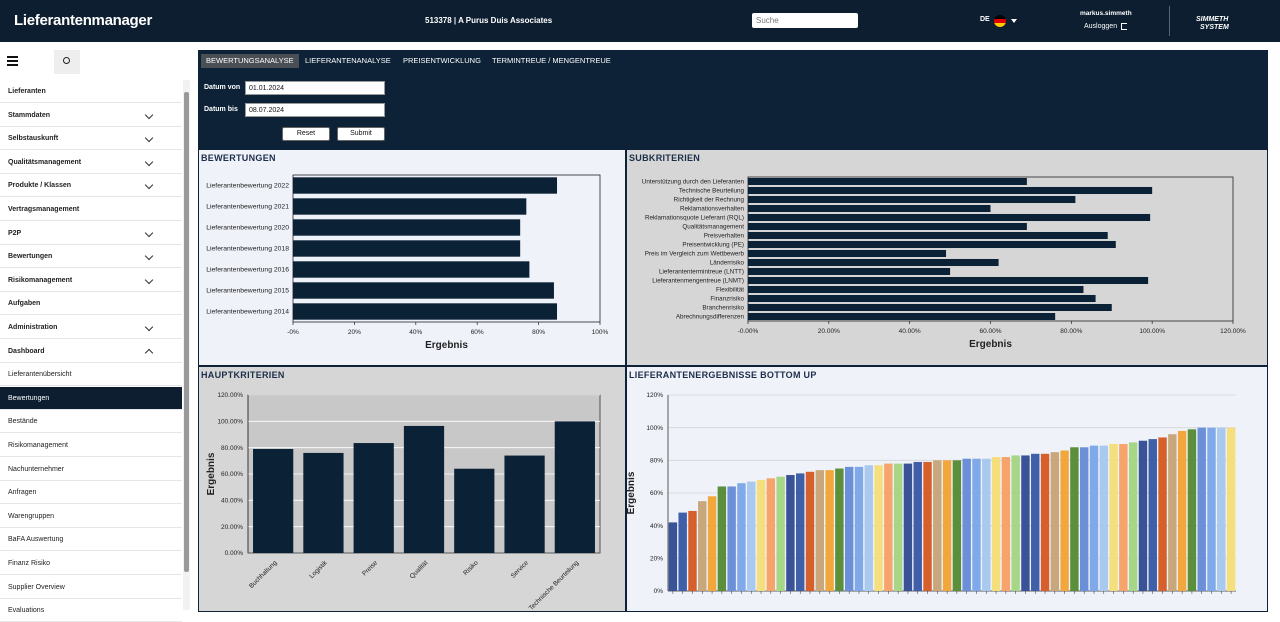 The image size is (1280, 622). I want to click on search-button, so click(67, 62).